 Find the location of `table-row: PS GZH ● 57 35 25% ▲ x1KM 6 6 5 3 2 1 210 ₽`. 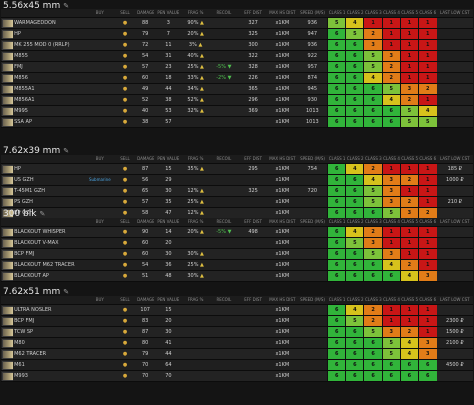

table-row: PS GZH ● 57 35 25% ▲ x1KM 6 6 5 3 2 1 210 ₽ is located at coordinates (237, 202).